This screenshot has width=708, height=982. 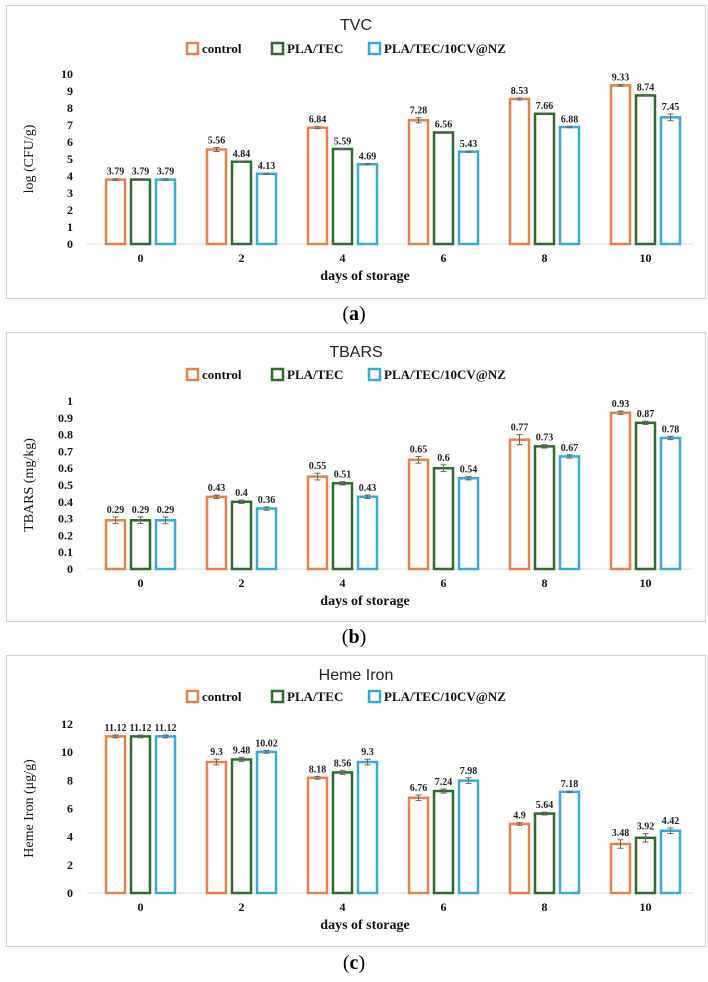 I want to click on data-label-c-0-0: 11.12, so click(x=116, y=728).